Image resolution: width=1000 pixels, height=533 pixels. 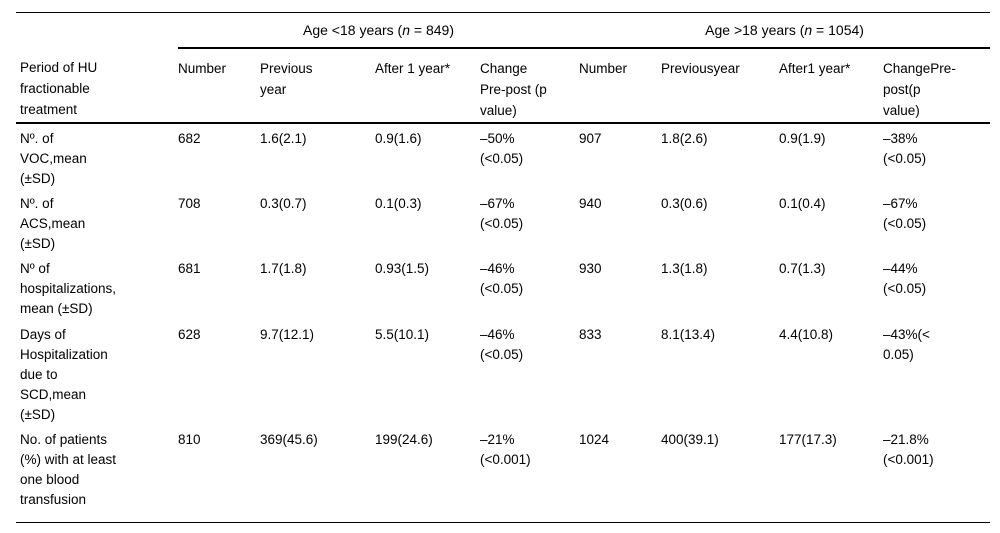 What do you see at coordinates (68, 288) in the screenshot?
I see `row-label: Nº of hospitalizations, mean (±SD)` at bounding box center [68, 288].